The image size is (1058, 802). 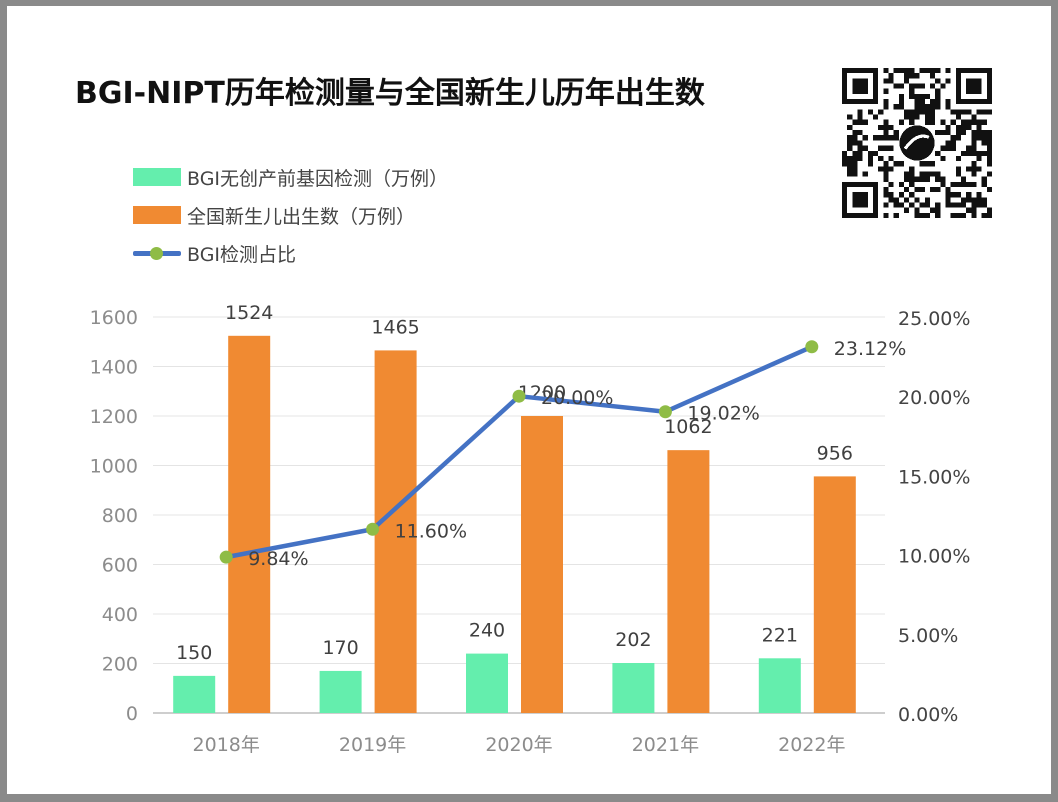 What do you see at coordinates (114, 318) in the screenshot?
I see `y-left-tick-label: 1600` at bounding box center [114, 318].